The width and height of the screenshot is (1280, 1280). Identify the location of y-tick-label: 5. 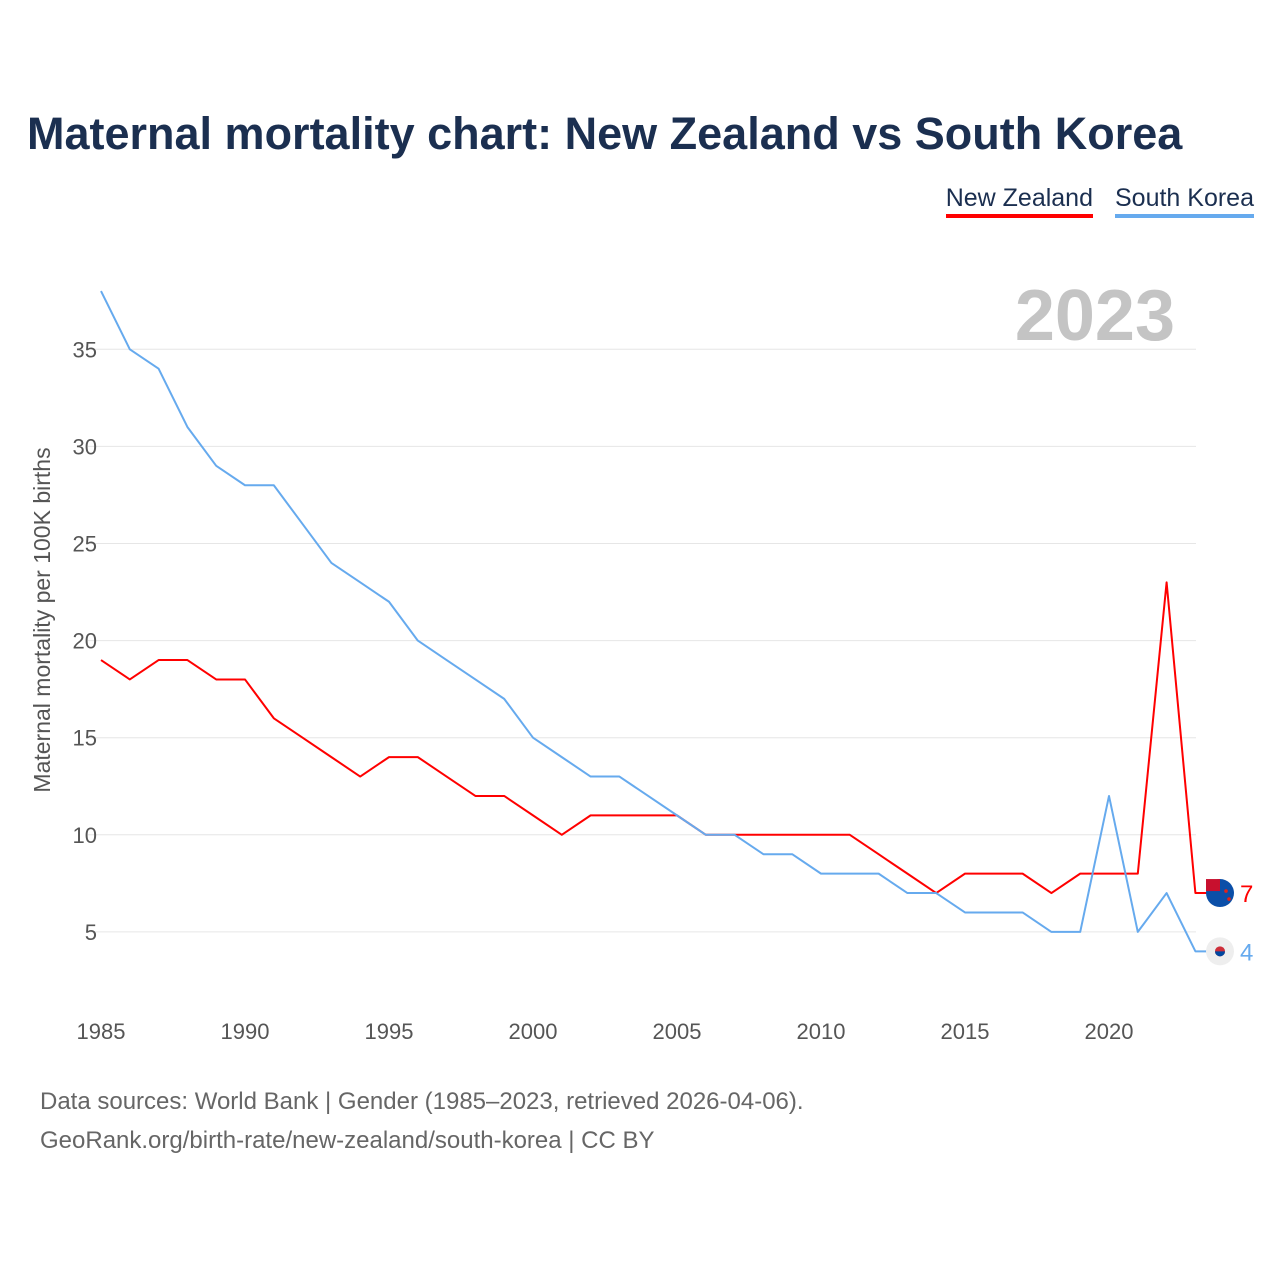
(91, 932).